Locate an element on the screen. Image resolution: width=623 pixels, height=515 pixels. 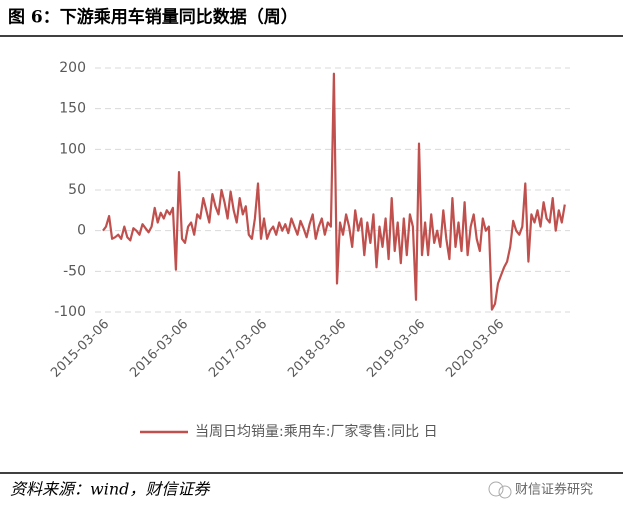
y-tick-label: 50 is located at coordinates (77, 190).